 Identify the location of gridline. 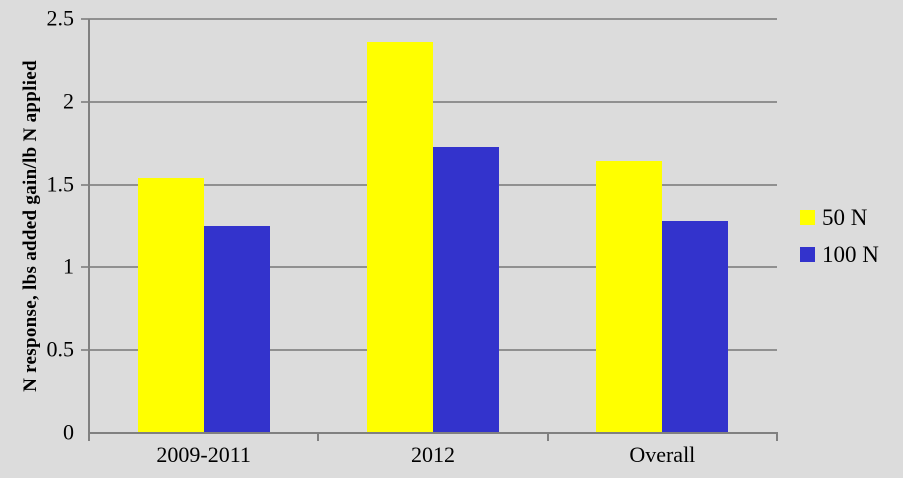
(429, 19).